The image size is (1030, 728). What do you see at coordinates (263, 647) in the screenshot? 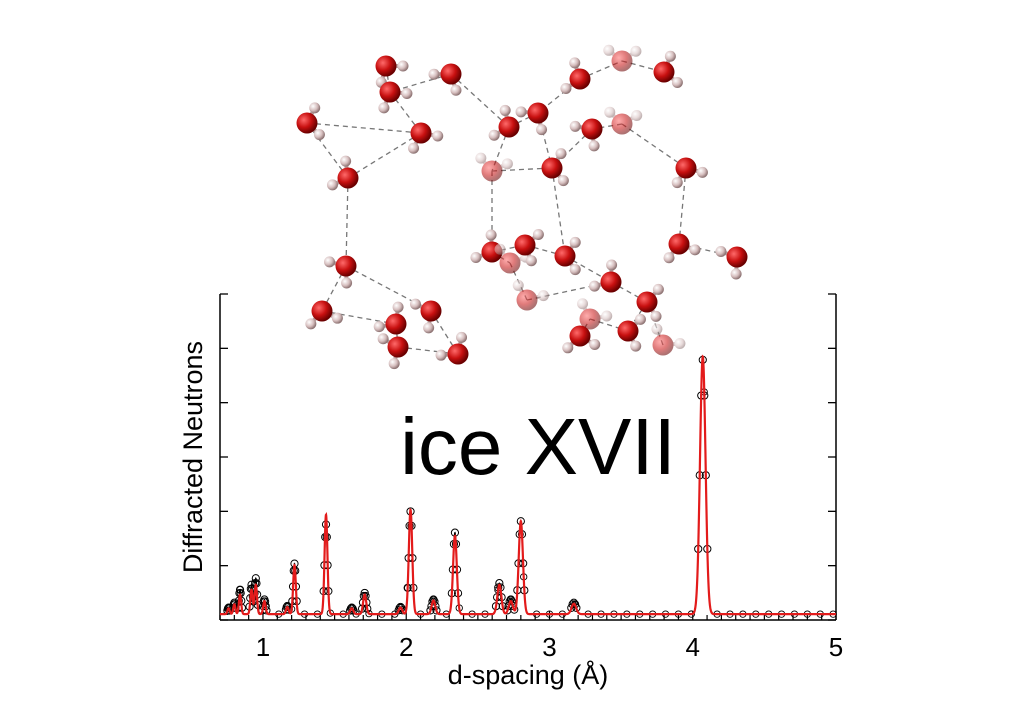
I see `x-tick-label: 1` at bounding box center [263, 647].